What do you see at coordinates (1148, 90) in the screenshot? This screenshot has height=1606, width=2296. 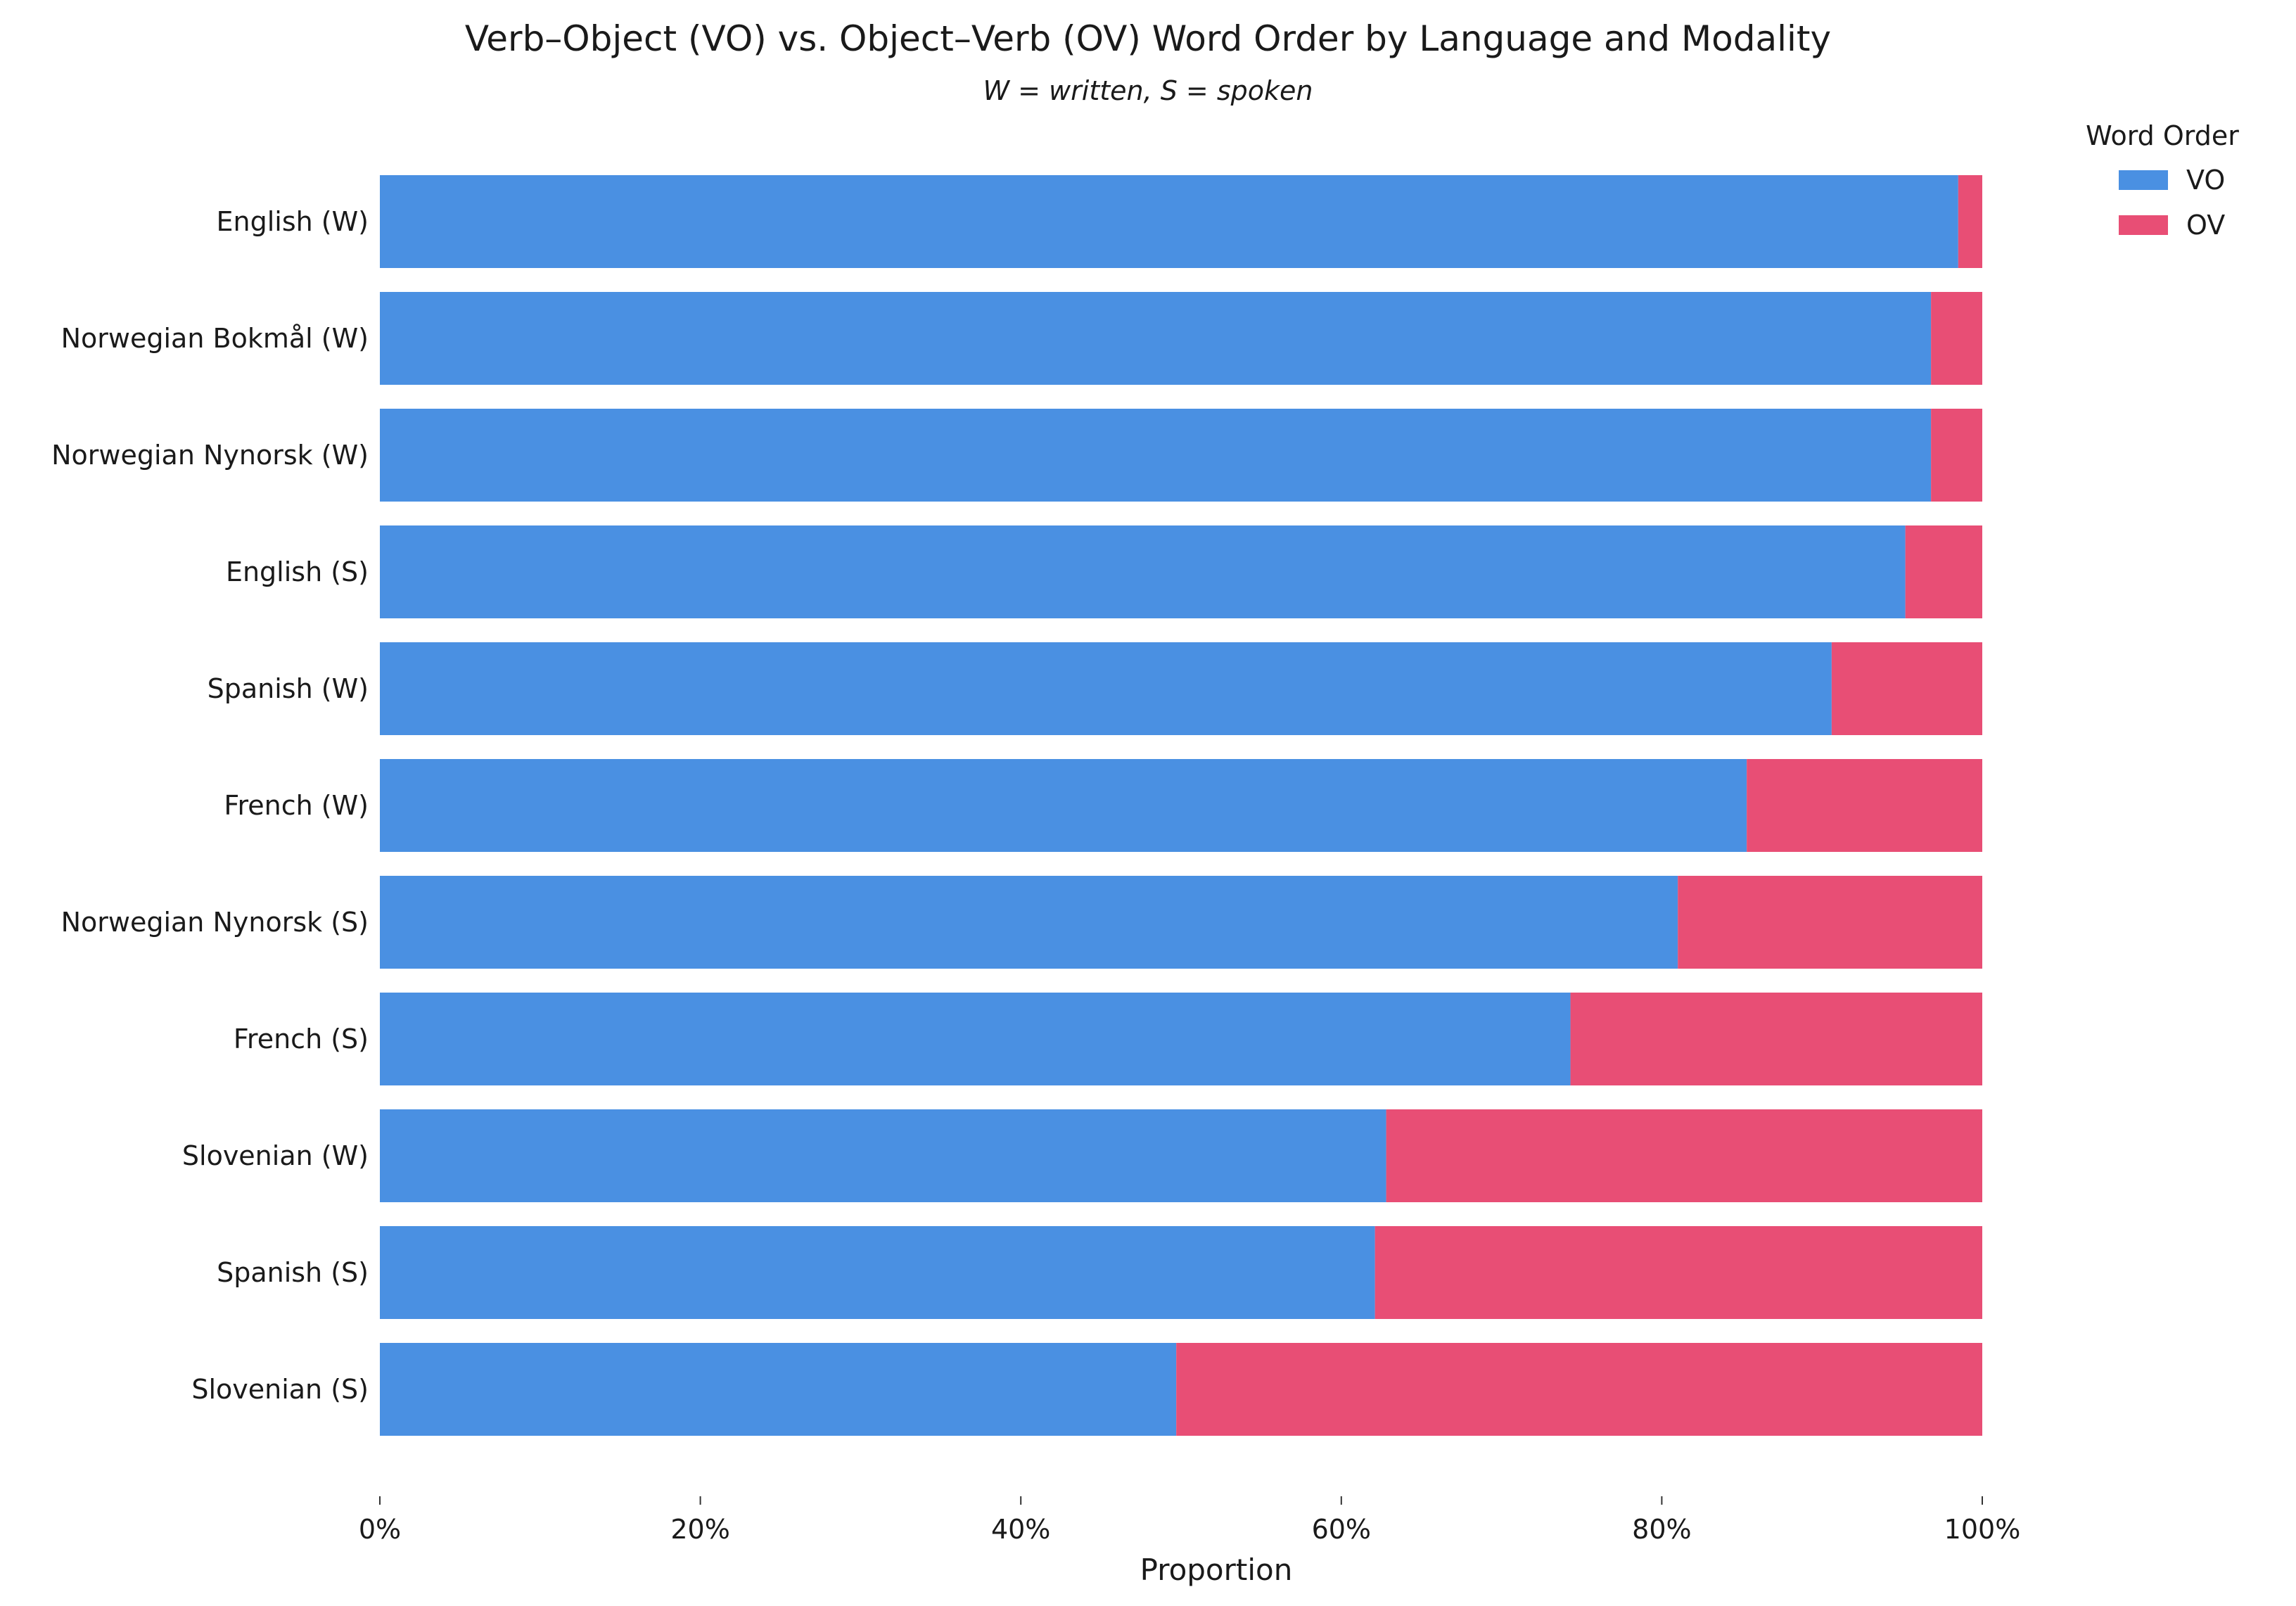 I see `chart-subtitle: W = written, S = spoken` at bounding box center [1148, 90].